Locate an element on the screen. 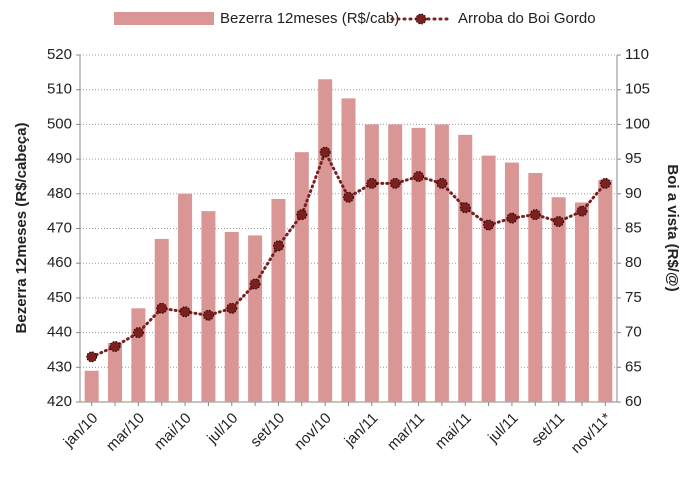 The width and height of the screenshot is (690, 487). y-axis-label: Bezerra 12meses (R$/cabeça) is located at coordinates (21, 228).